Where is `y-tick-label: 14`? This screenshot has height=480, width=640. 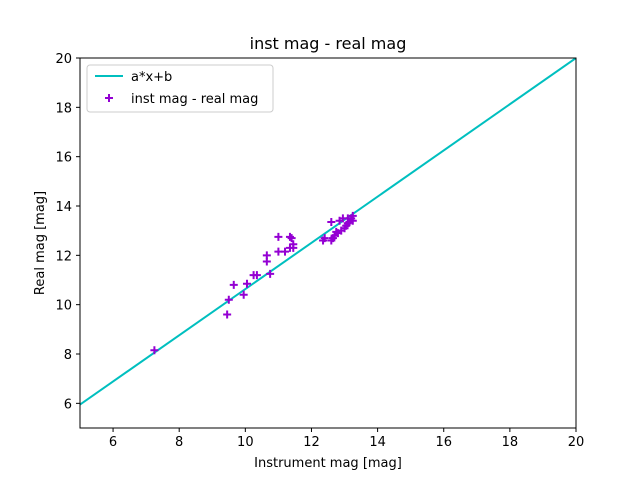
y-tick-label: 14 is located at coordinates (63, 207).